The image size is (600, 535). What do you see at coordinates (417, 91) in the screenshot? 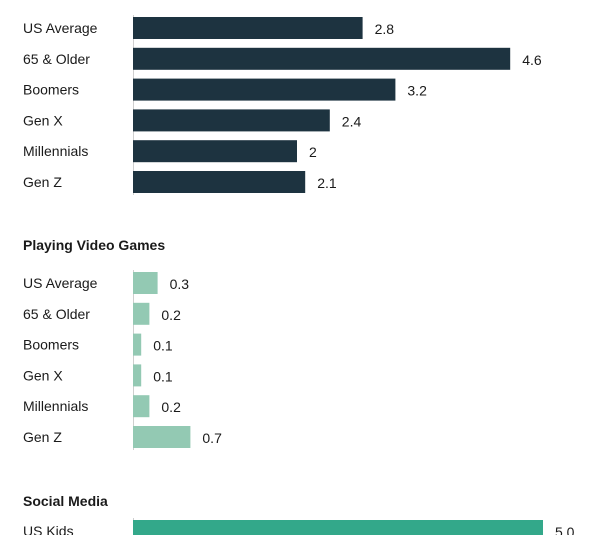
I see `value-label: 3.2` at bounding box center [417, 91].